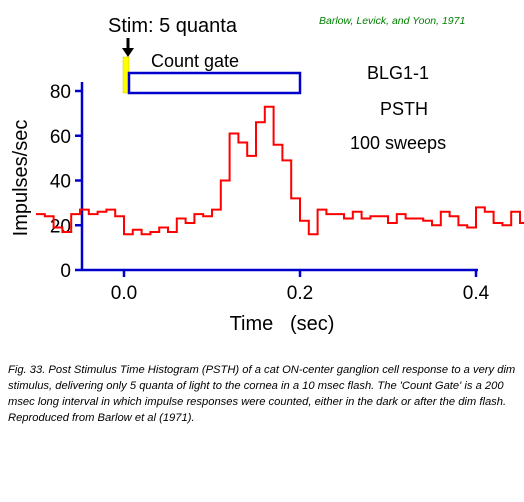  I want to click on cell-id-label: BLG1-1, so click(398, 73).